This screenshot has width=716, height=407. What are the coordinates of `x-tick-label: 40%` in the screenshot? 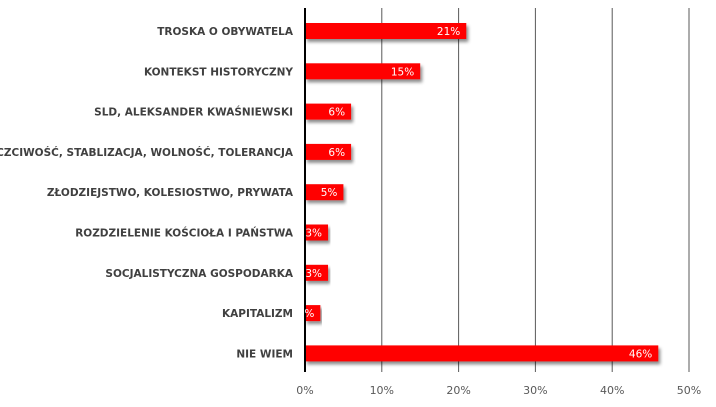 It's located at (612, 390).